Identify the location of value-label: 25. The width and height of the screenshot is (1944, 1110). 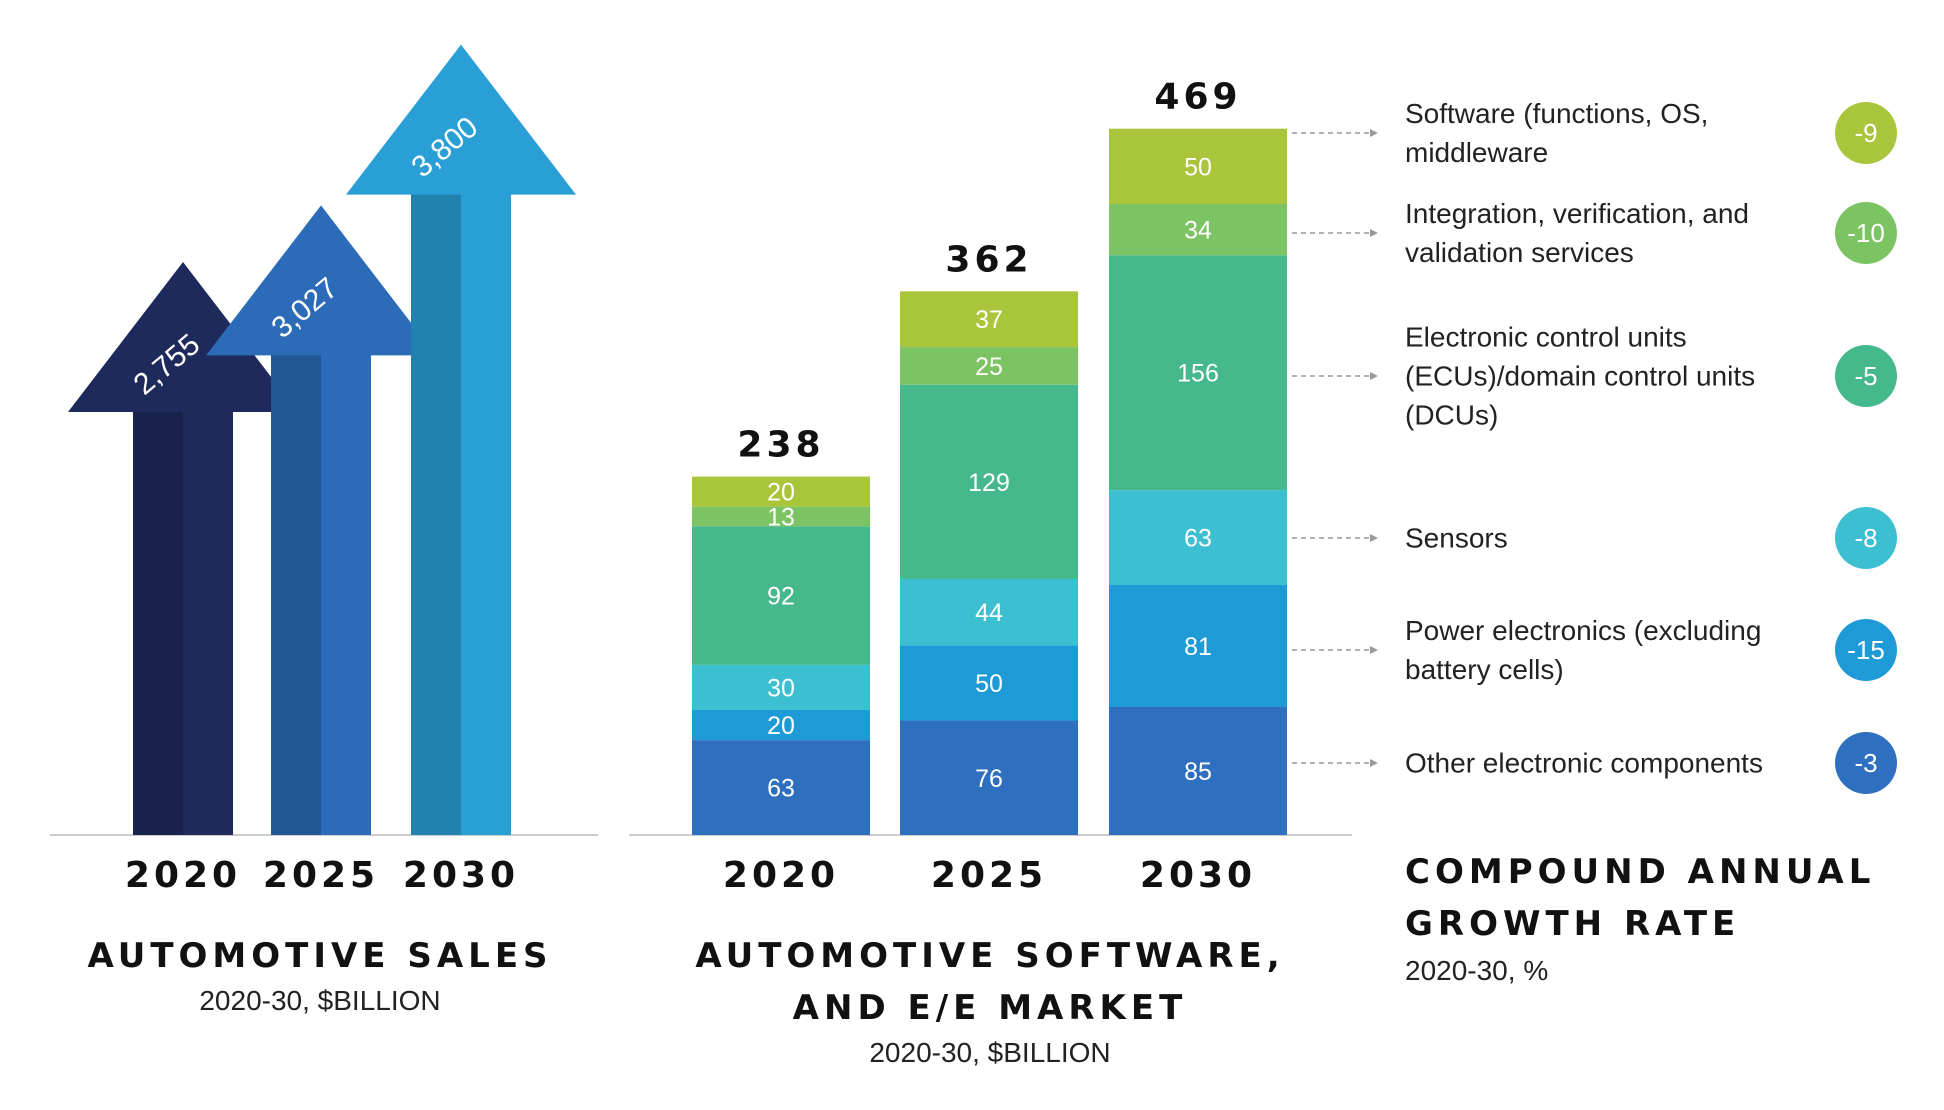
(989, 367).